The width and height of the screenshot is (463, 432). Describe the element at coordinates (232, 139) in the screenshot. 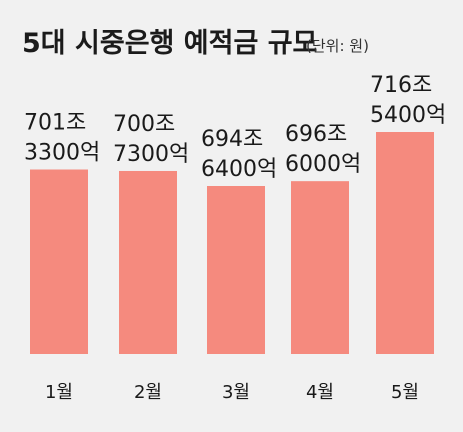

I see `value-label-3-line-1: 694조` at that location.